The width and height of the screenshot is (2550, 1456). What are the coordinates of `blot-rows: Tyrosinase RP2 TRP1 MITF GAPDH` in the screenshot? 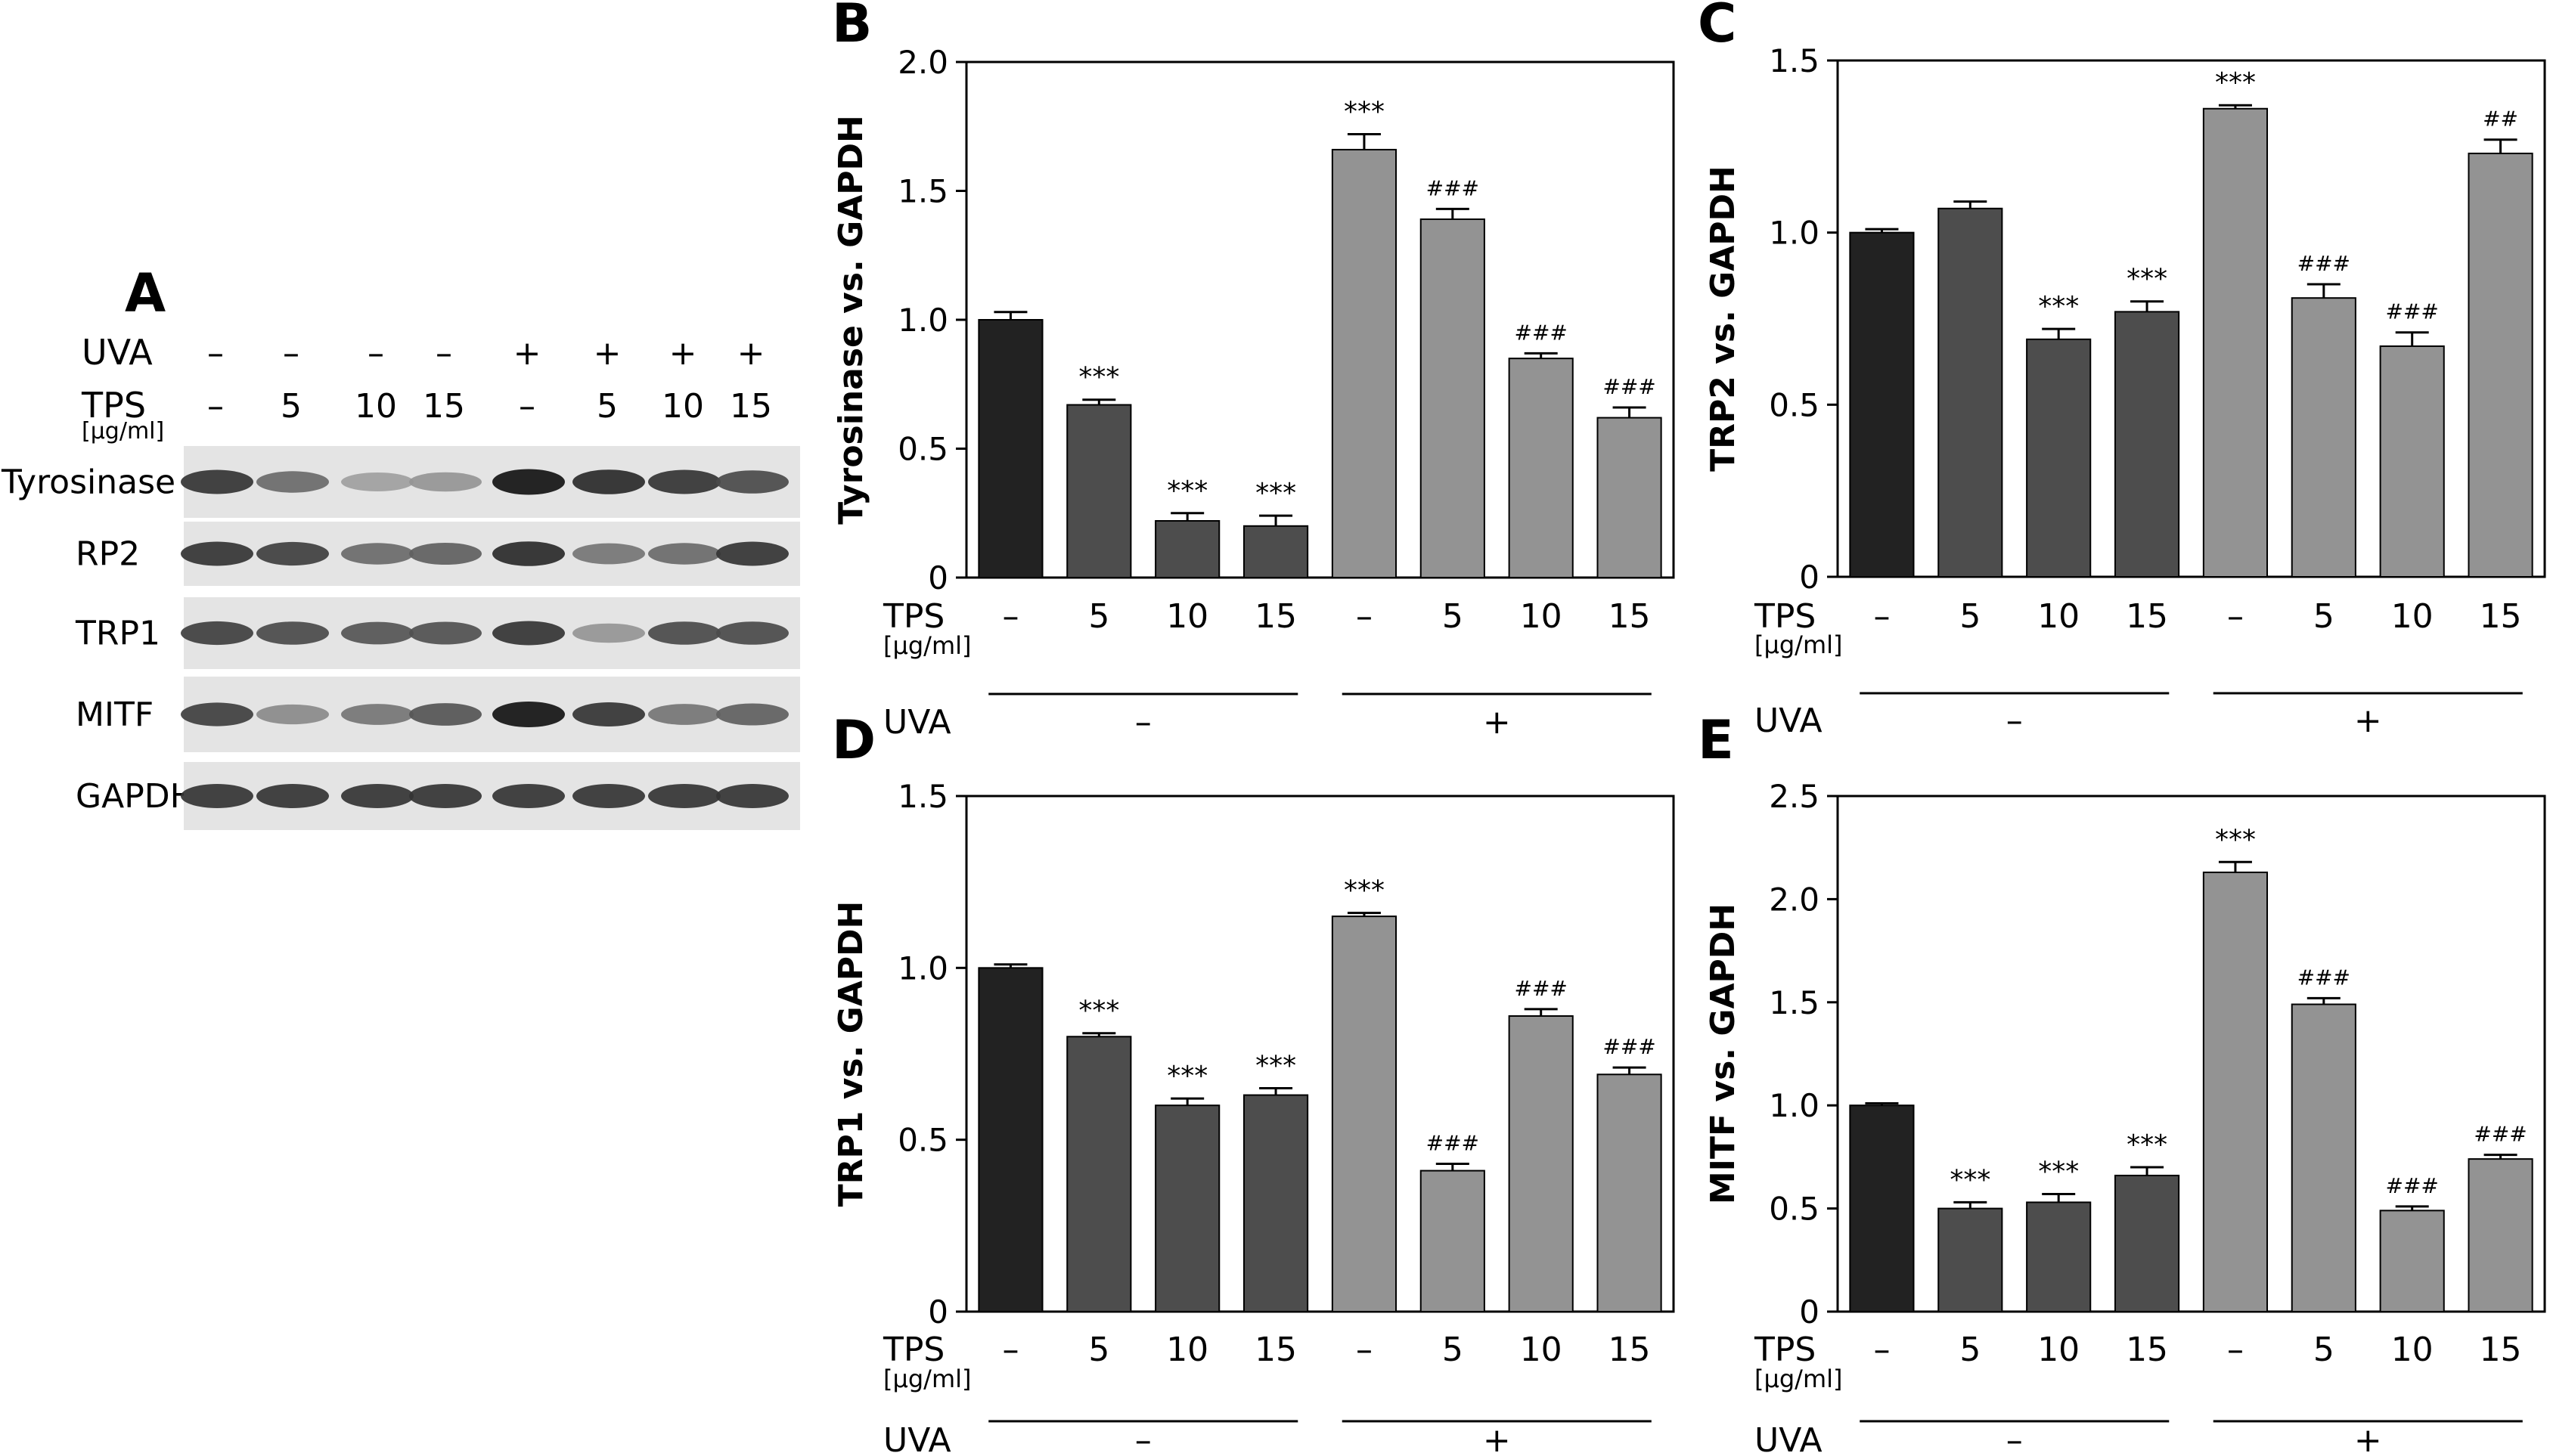 It's located at (400, 638).